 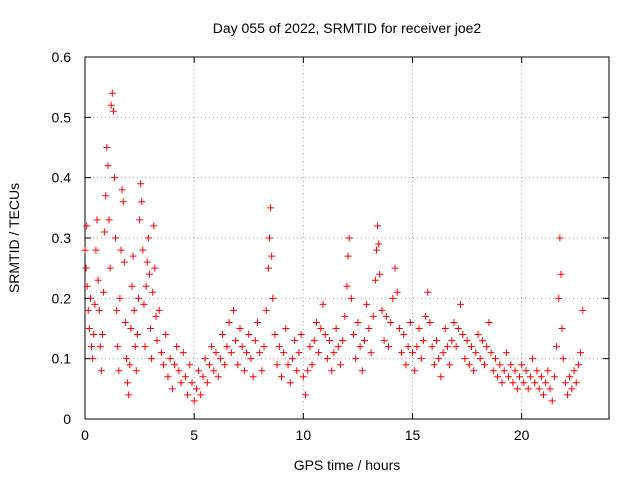 What do you see at coordinates (85, 435) in the screenshot?
I see `x-tick-label: 0` at bounding box center [85, 435].